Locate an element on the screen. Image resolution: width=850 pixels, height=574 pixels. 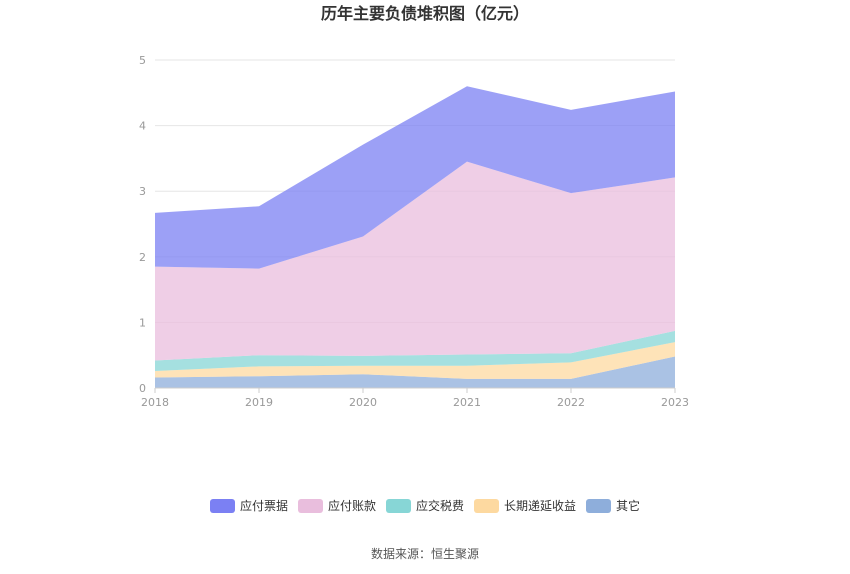
y-tick-label: 0 is located at coordinates (142, 388).